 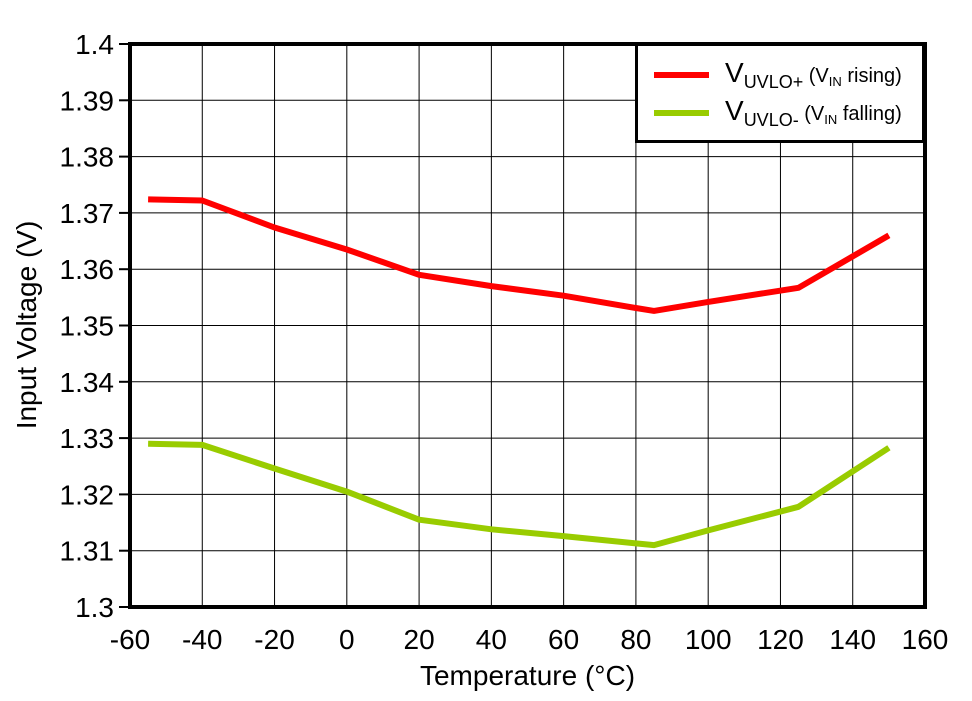 What do you see at coordinates (813, 112) in the screenshot?
I see `legend-label-falling: VUVLO- (VIN falling)` at bounding box center [813, 112].